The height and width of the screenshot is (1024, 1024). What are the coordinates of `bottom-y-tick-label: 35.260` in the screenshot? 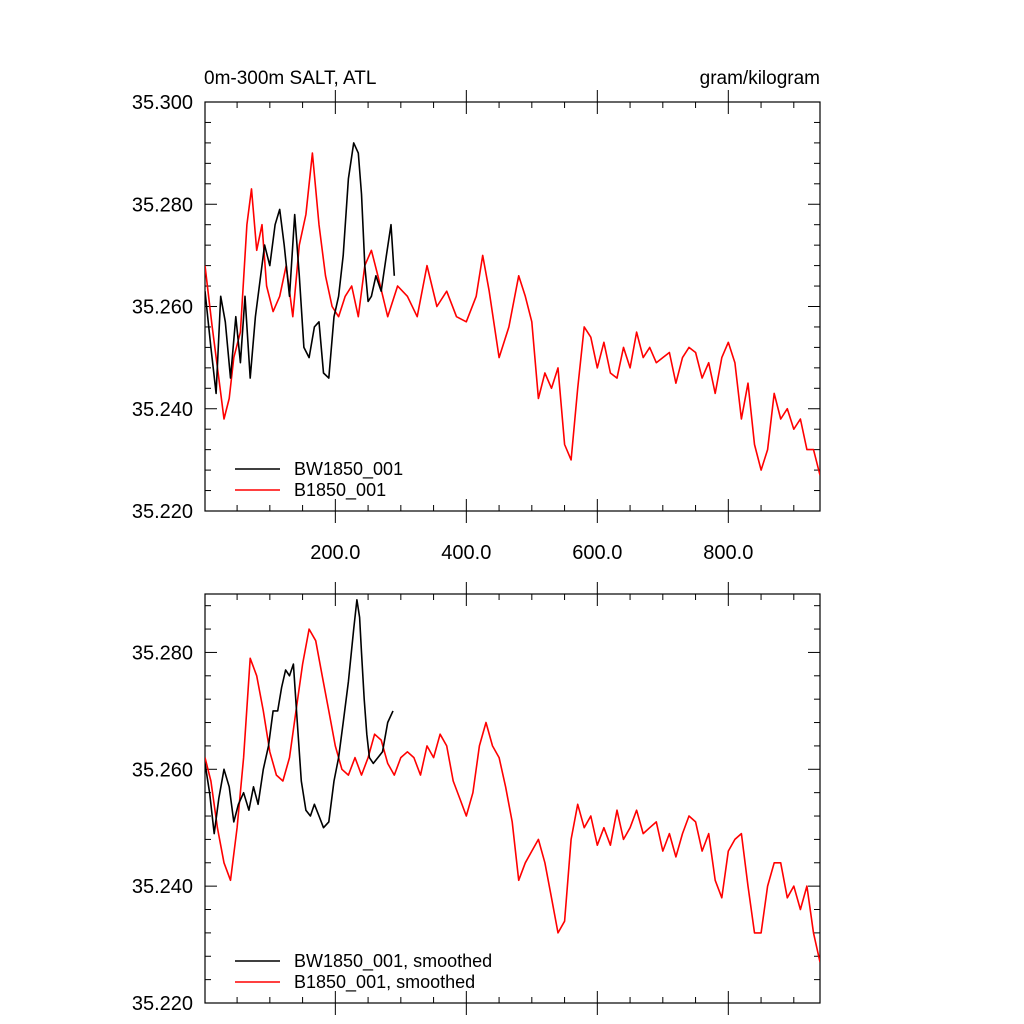 It's located at (162, 770).